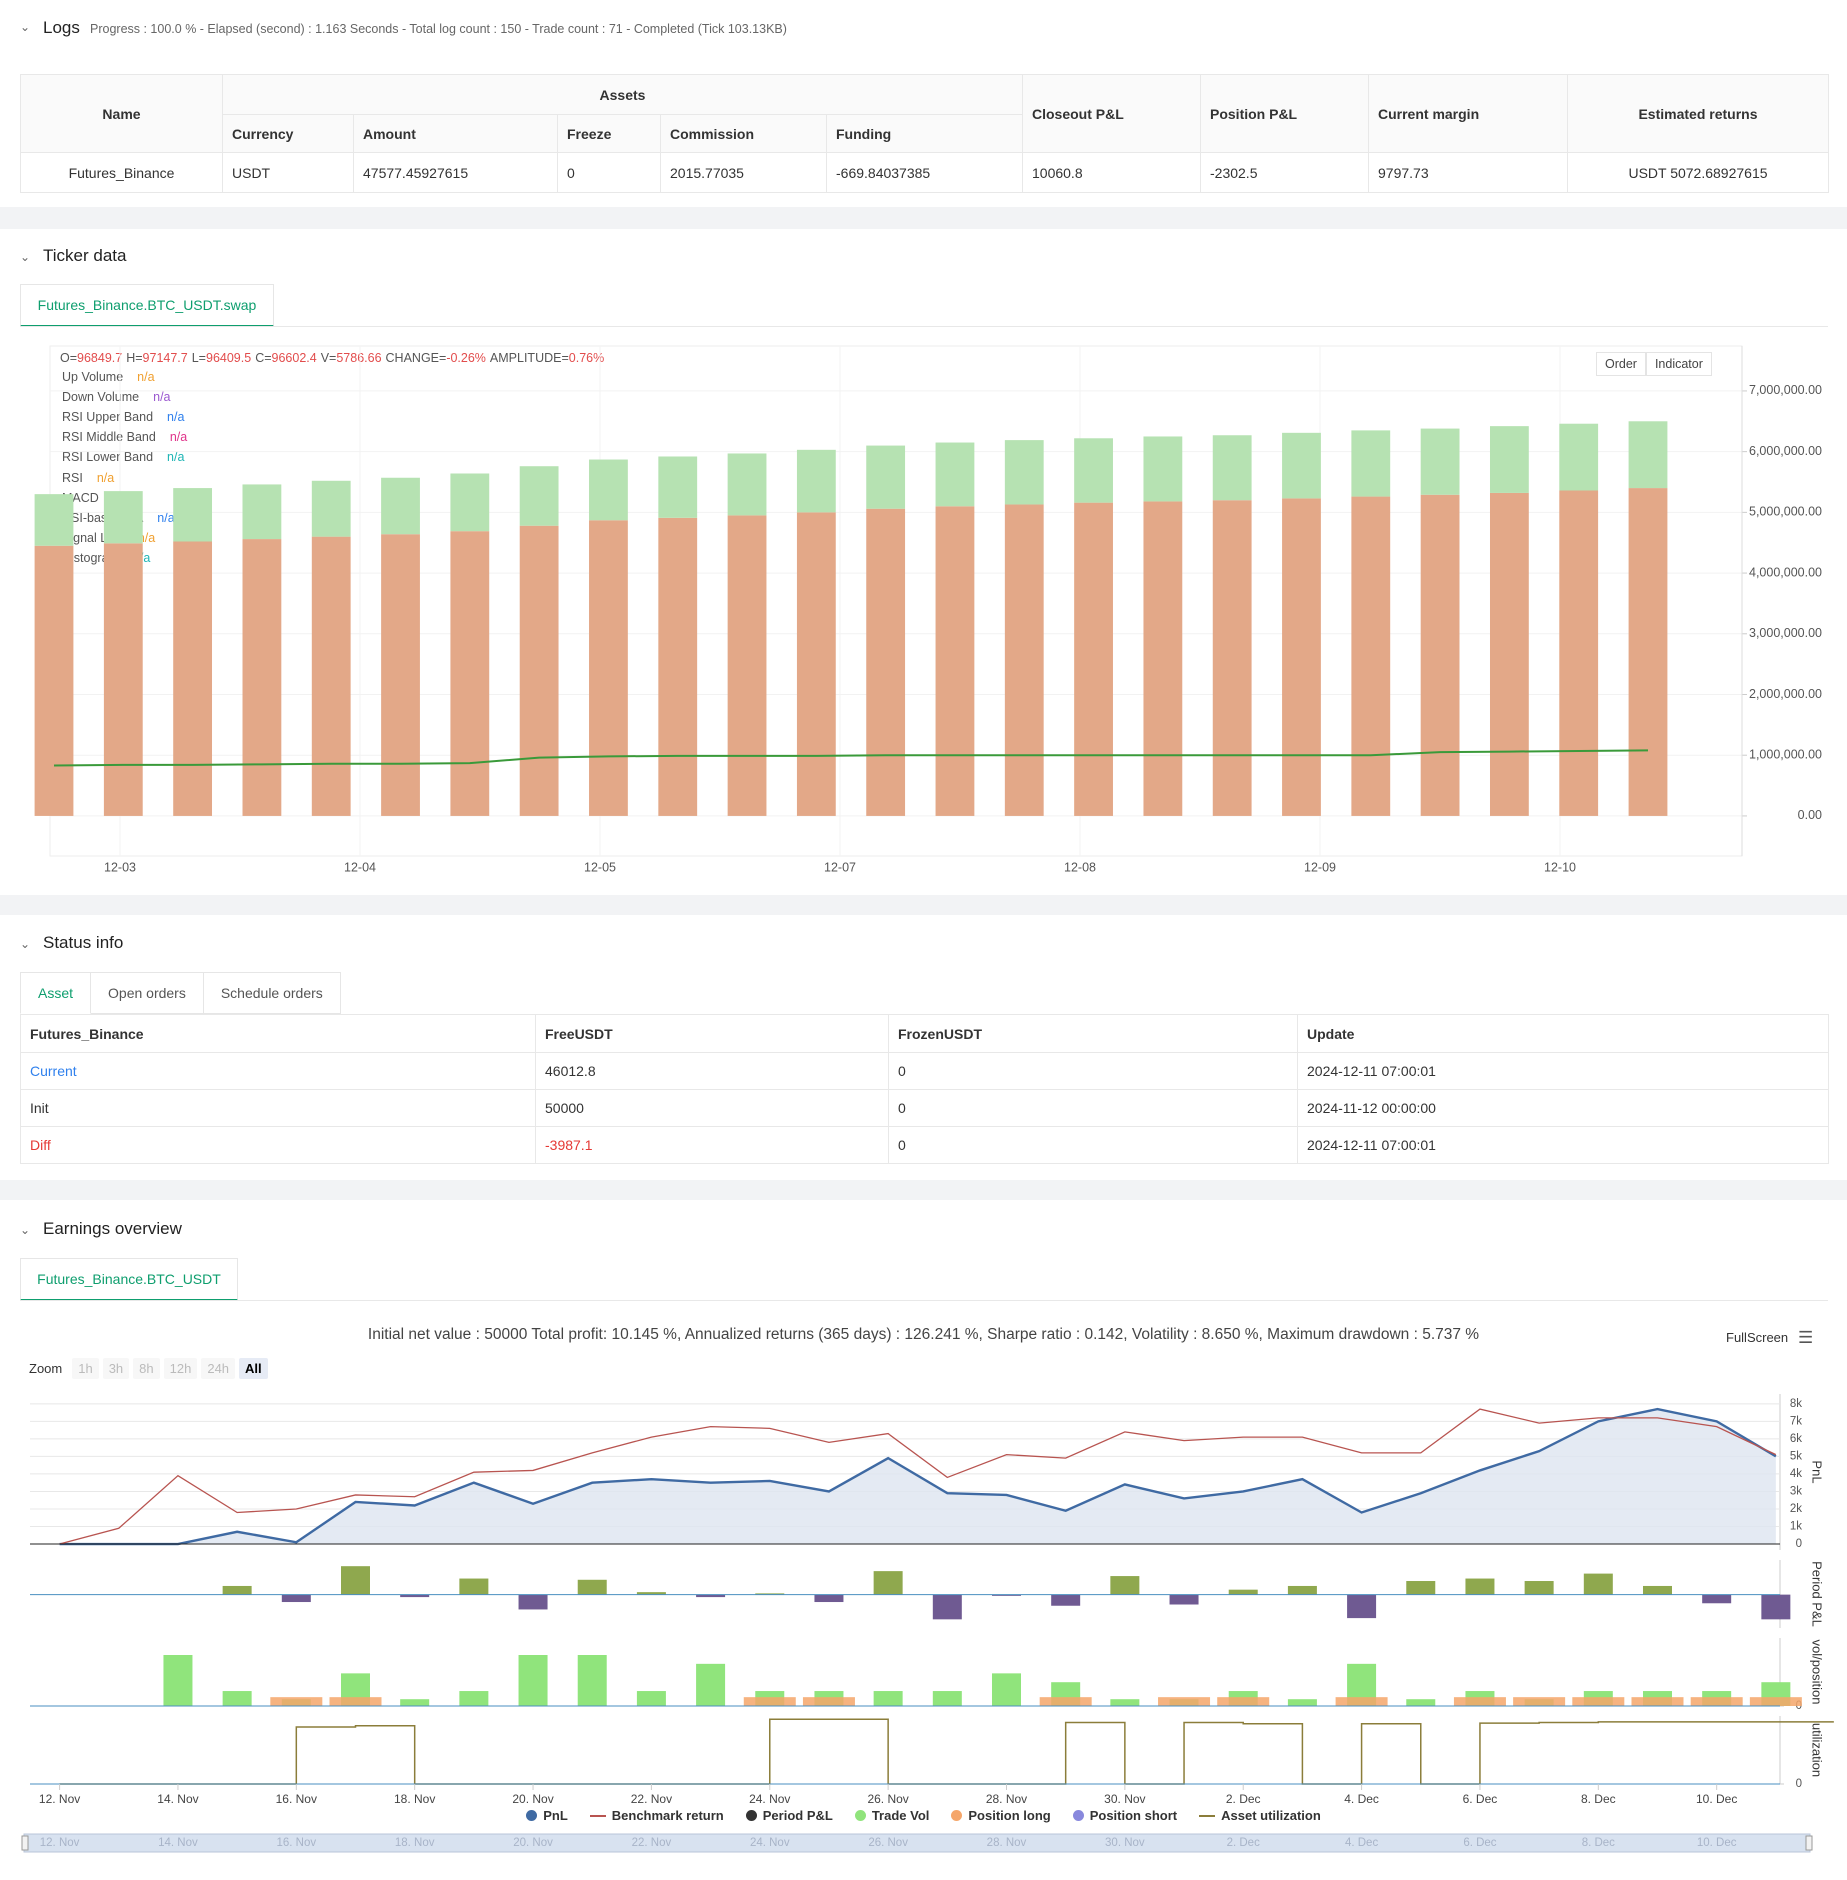 Image resolution: width=1847 pixels, height=1880 pixels. Describe the element at coordinates (46, 1368) in the screenshot. I see `zoom-label: Zoom` at that location.